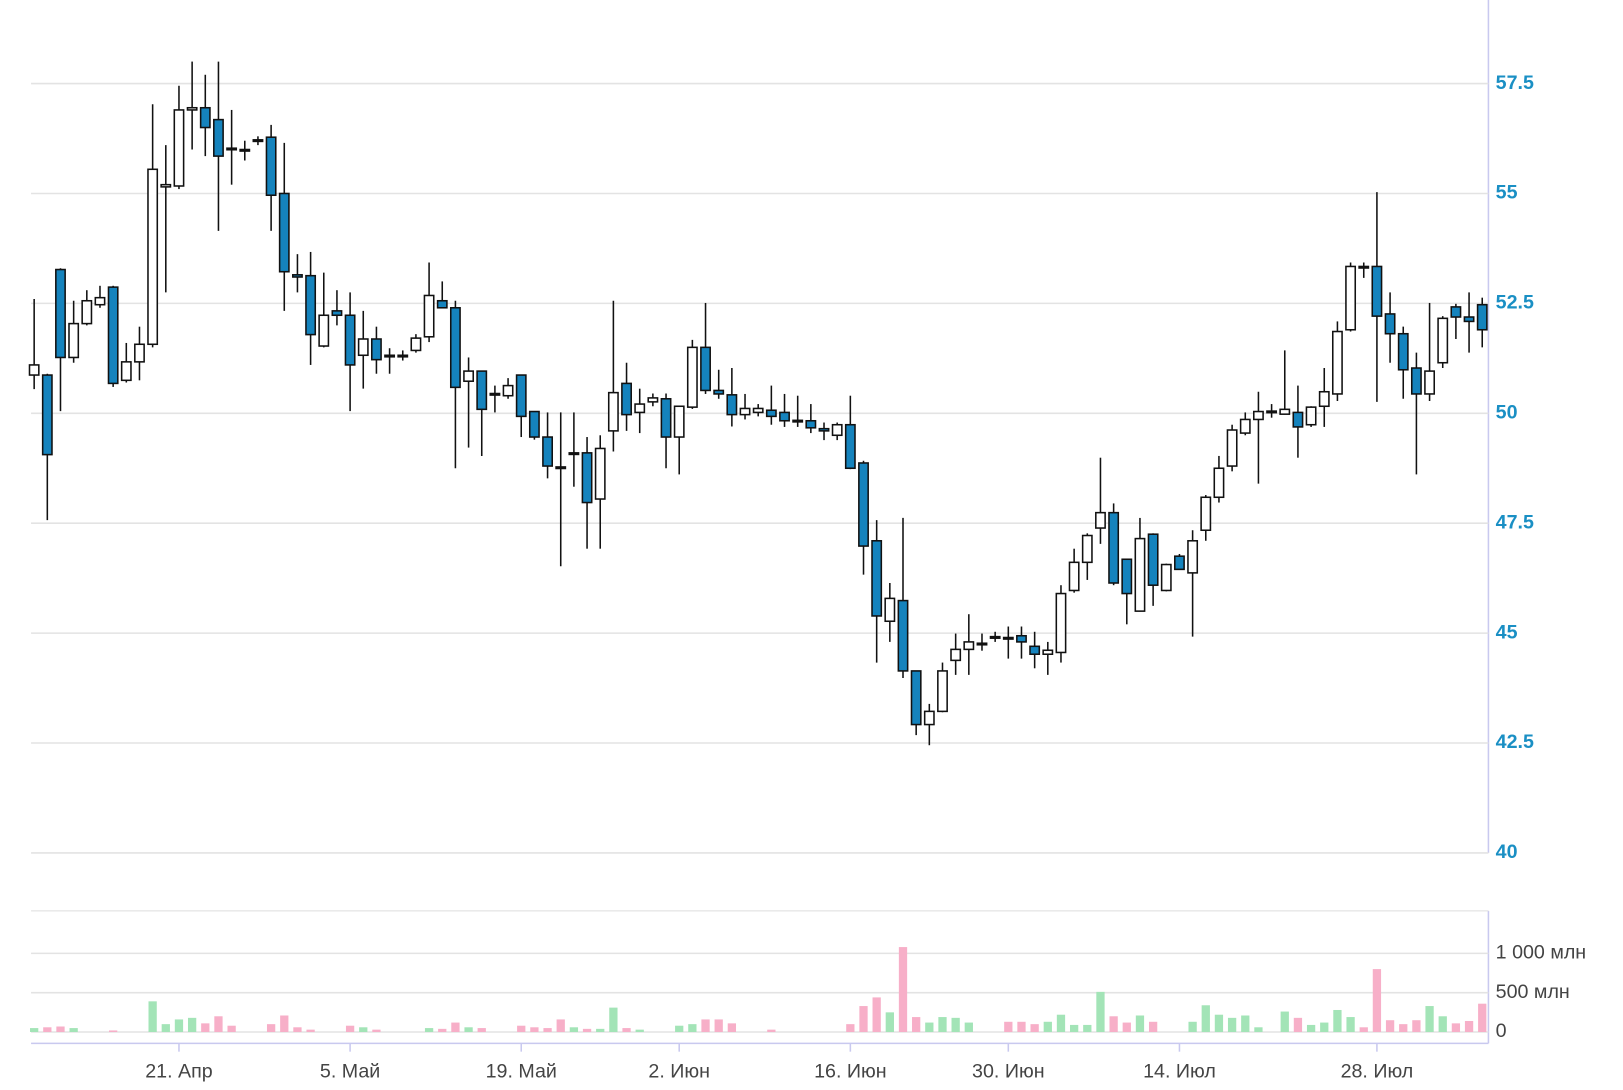 Image resolution: width=1623 pixels, height=1090 pixels. Describe the element at coordinates (1515, 303) in the screenshot. I see `y-tick-label: 52.5` at that location.